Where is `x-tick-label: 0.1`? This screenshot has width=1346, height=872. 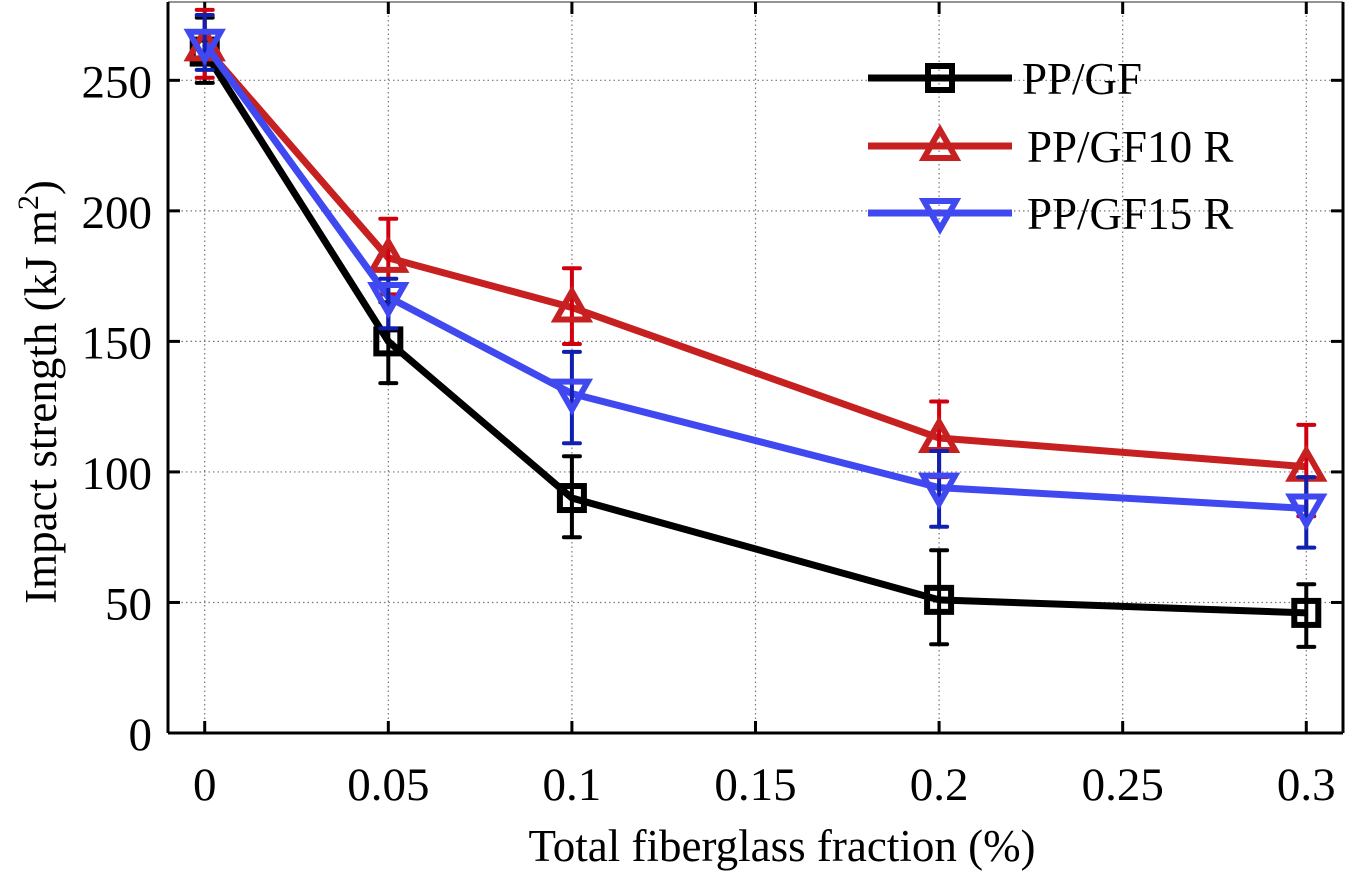
x-tick-label: 0.1 is located at coordinates (572, 785).